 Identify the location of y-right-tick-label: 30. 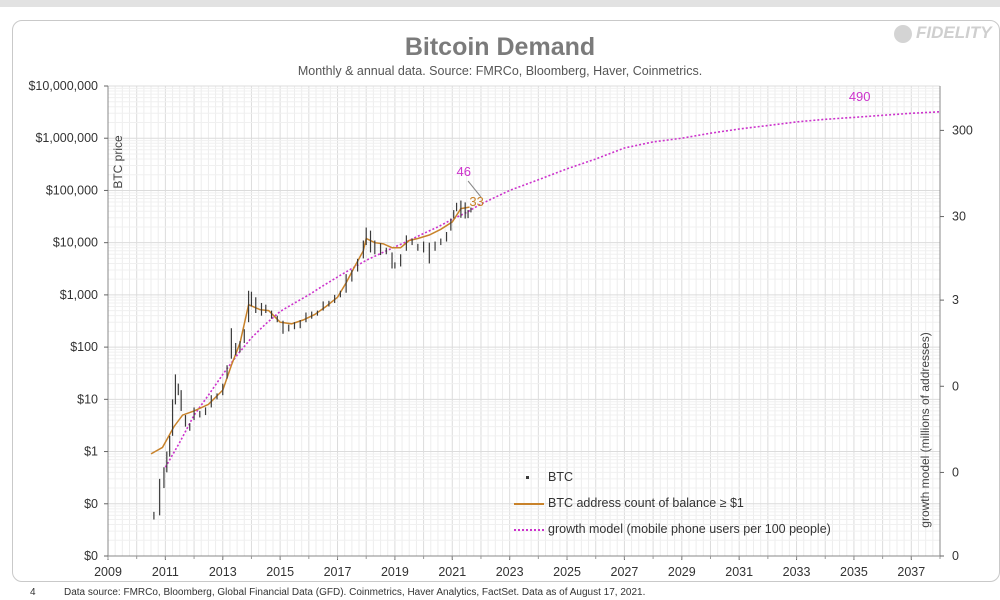
(959, 217).